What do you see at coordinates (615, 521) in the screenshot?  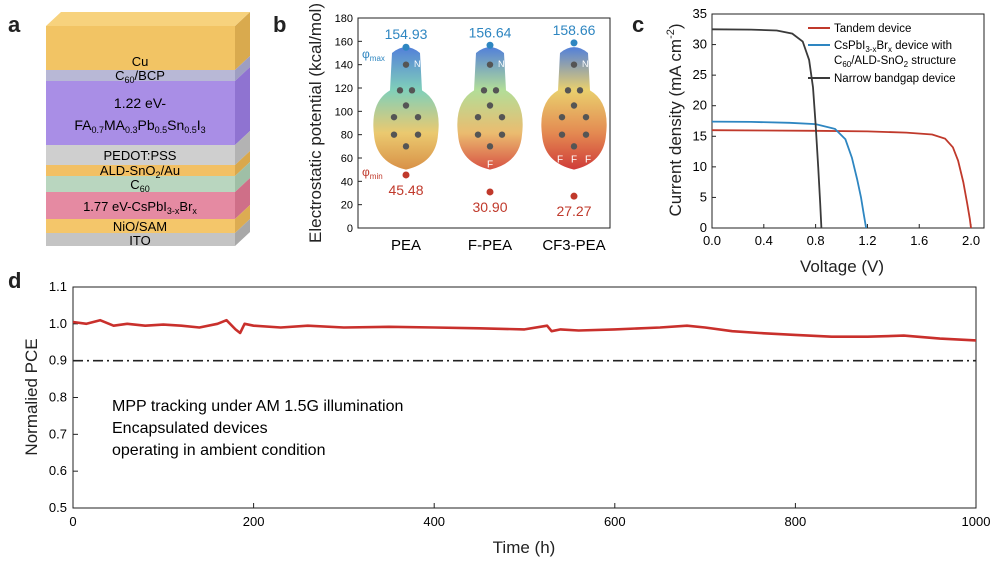 I see `stability-x-tick-label: 600` at bounding box center [615, 521].